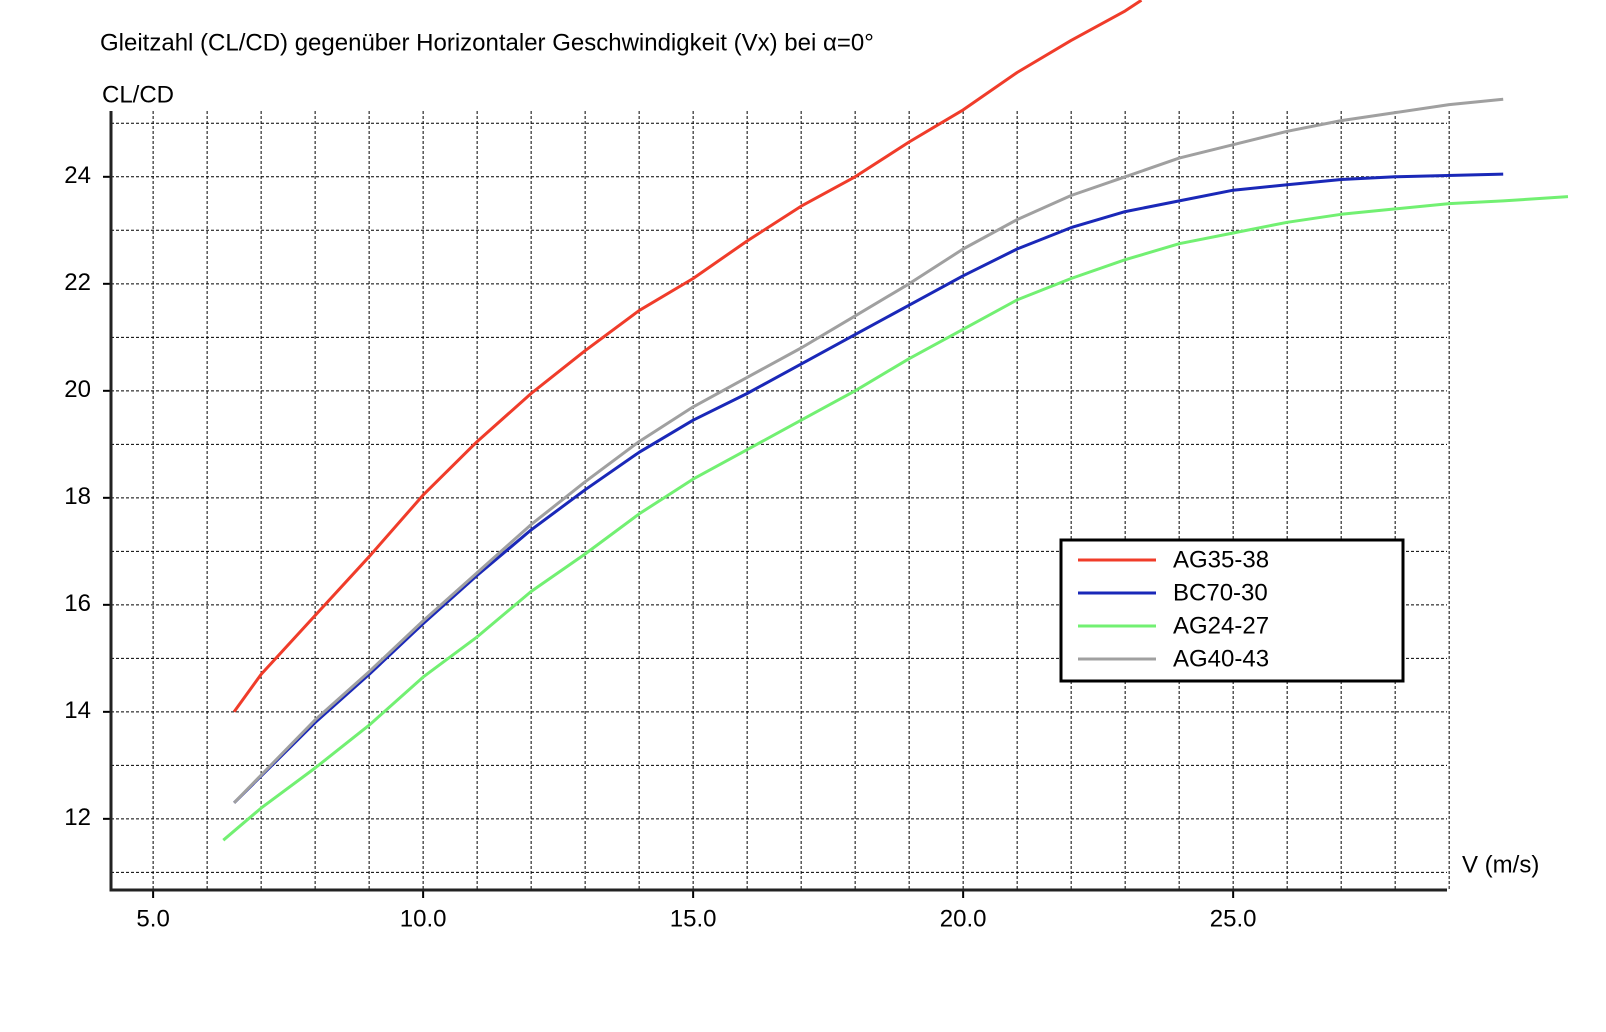  I want to click on y-tick-label: 14, so click(77, 710).